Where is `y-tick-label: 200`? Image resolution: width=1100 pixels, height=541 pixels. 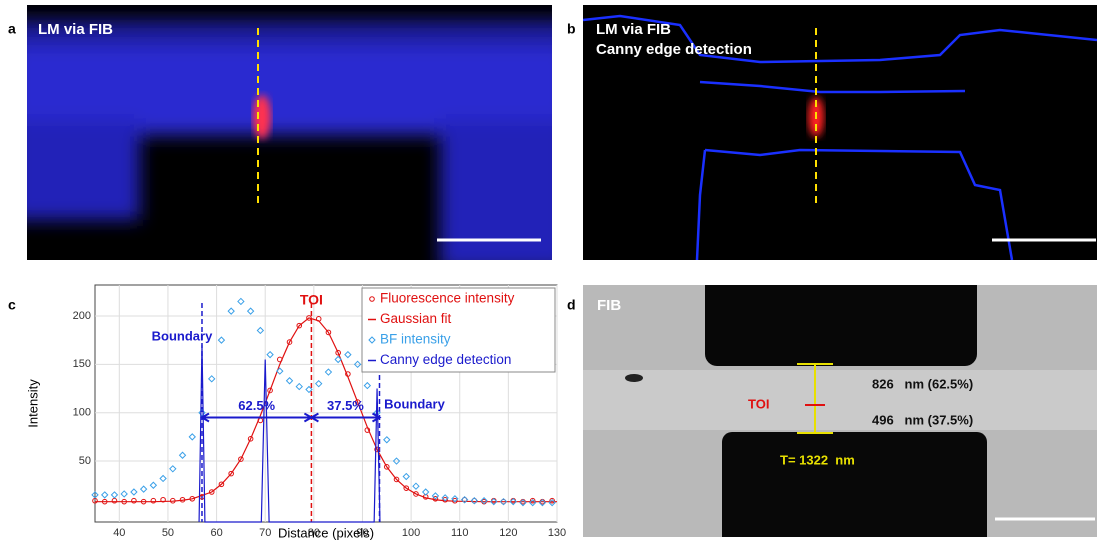
y-tick-label: 200 is located at coordinates (82, 316).